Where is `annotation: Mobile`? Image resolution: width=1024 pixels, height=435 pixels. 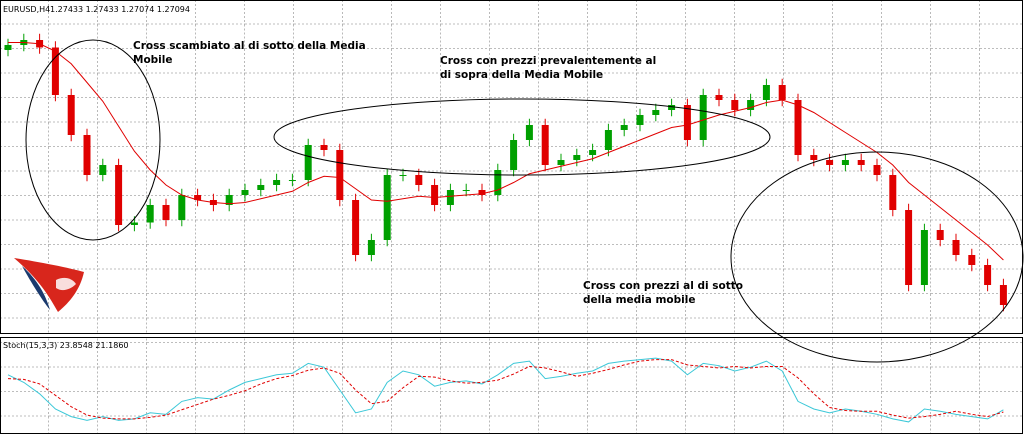
annotation: Mobile is located at coordinates (153, 60).